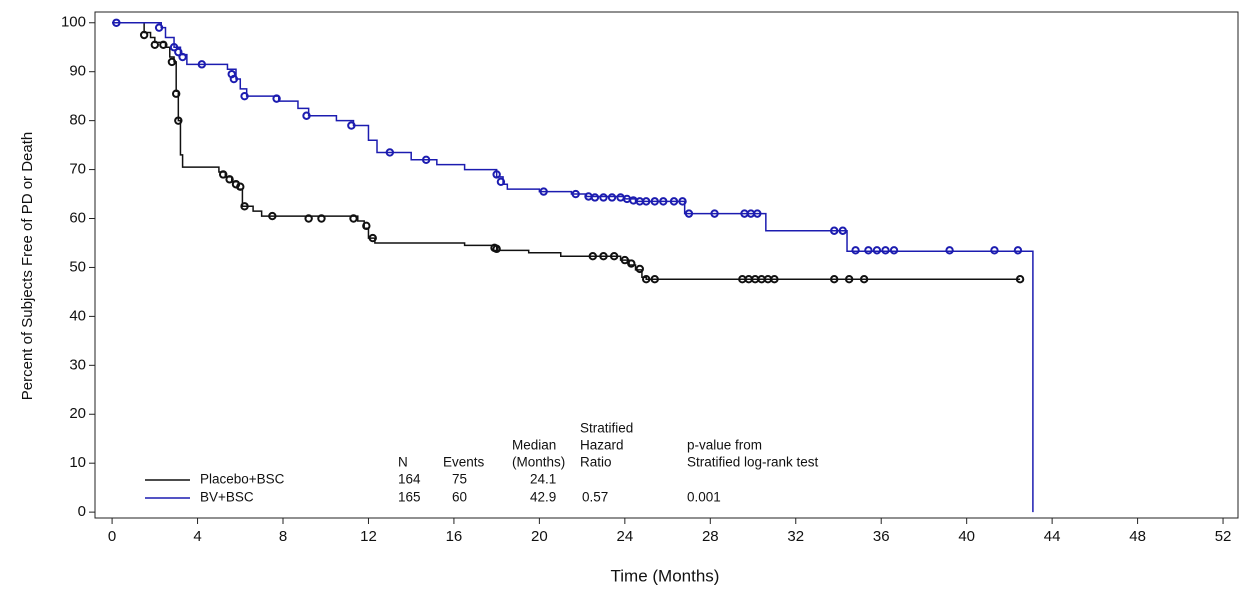  Describe the element at coordinates (606, 428) in the screenshot. I see `table-header: Stratified` at that location.